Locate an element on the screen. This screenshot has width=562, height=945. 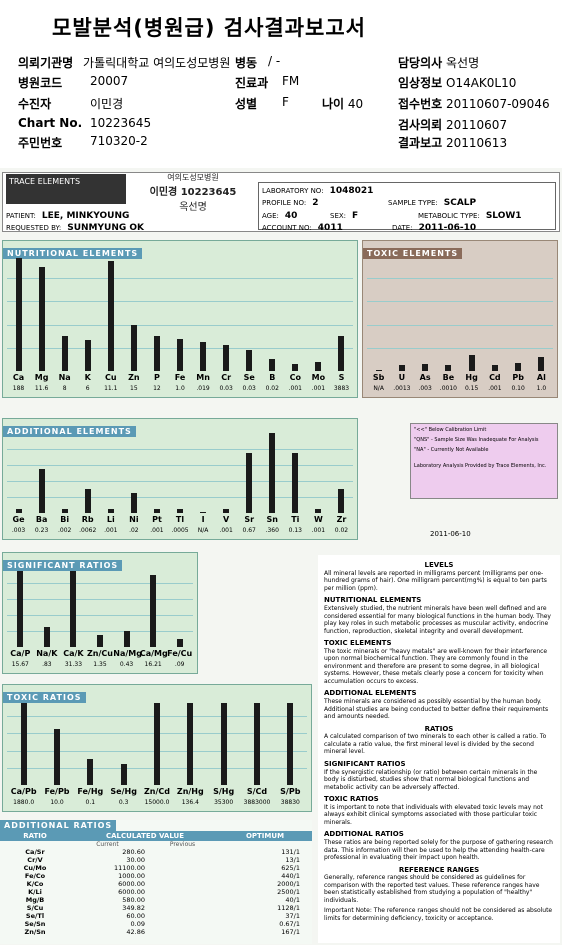
tox-bar-be is located at coordinates (448, 368).